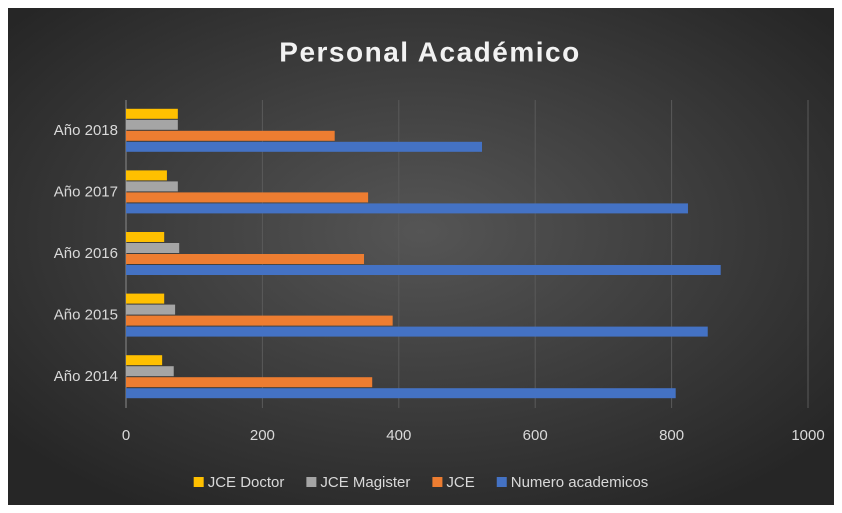 The image size is (842, 513). I want to click on legend-label: JCE Magister, so click(365, 482).